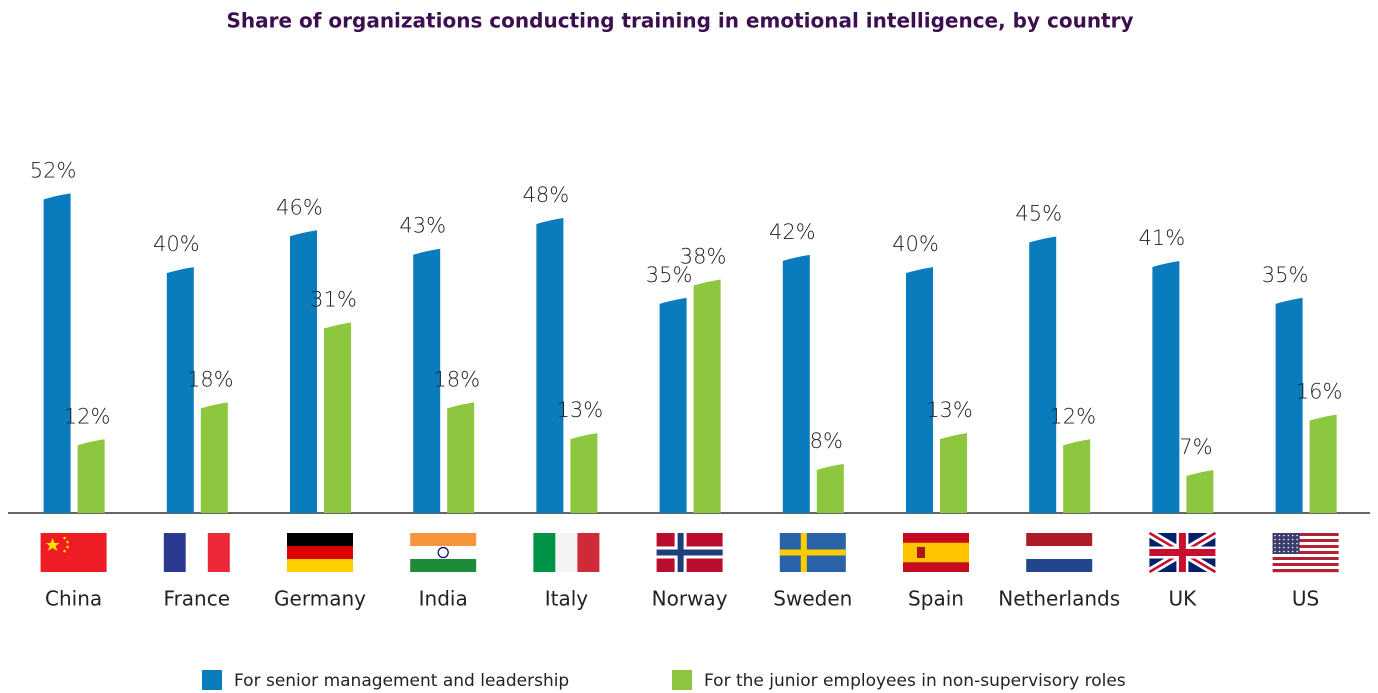 This screenshot has height=693, width=1378. I want to click on legend-label: For senior management and leadership, so click(401, 681).